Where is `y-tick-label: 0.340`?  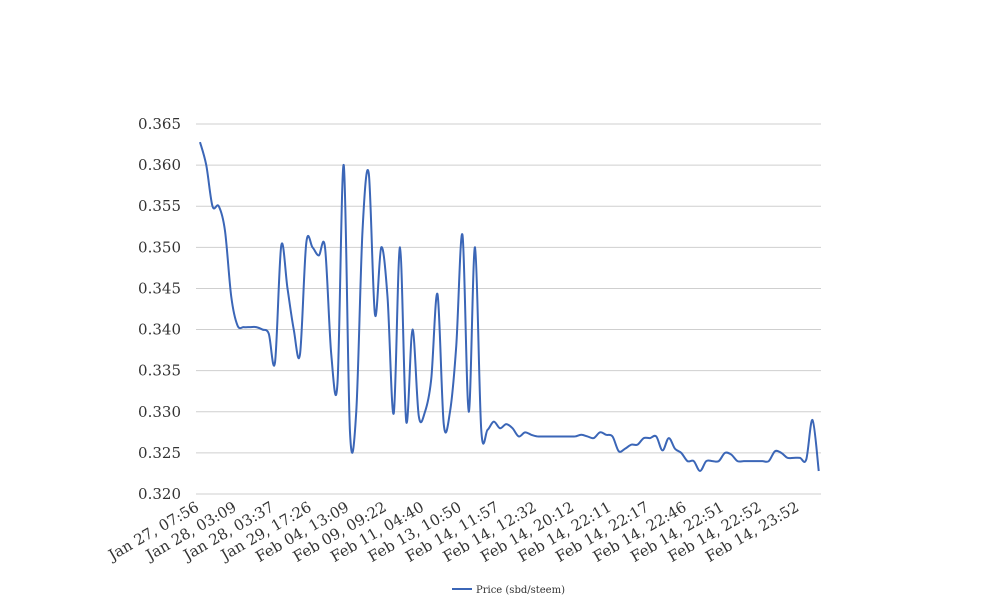
y-tick-label: 0.340 is located at coordinates (159, 330).